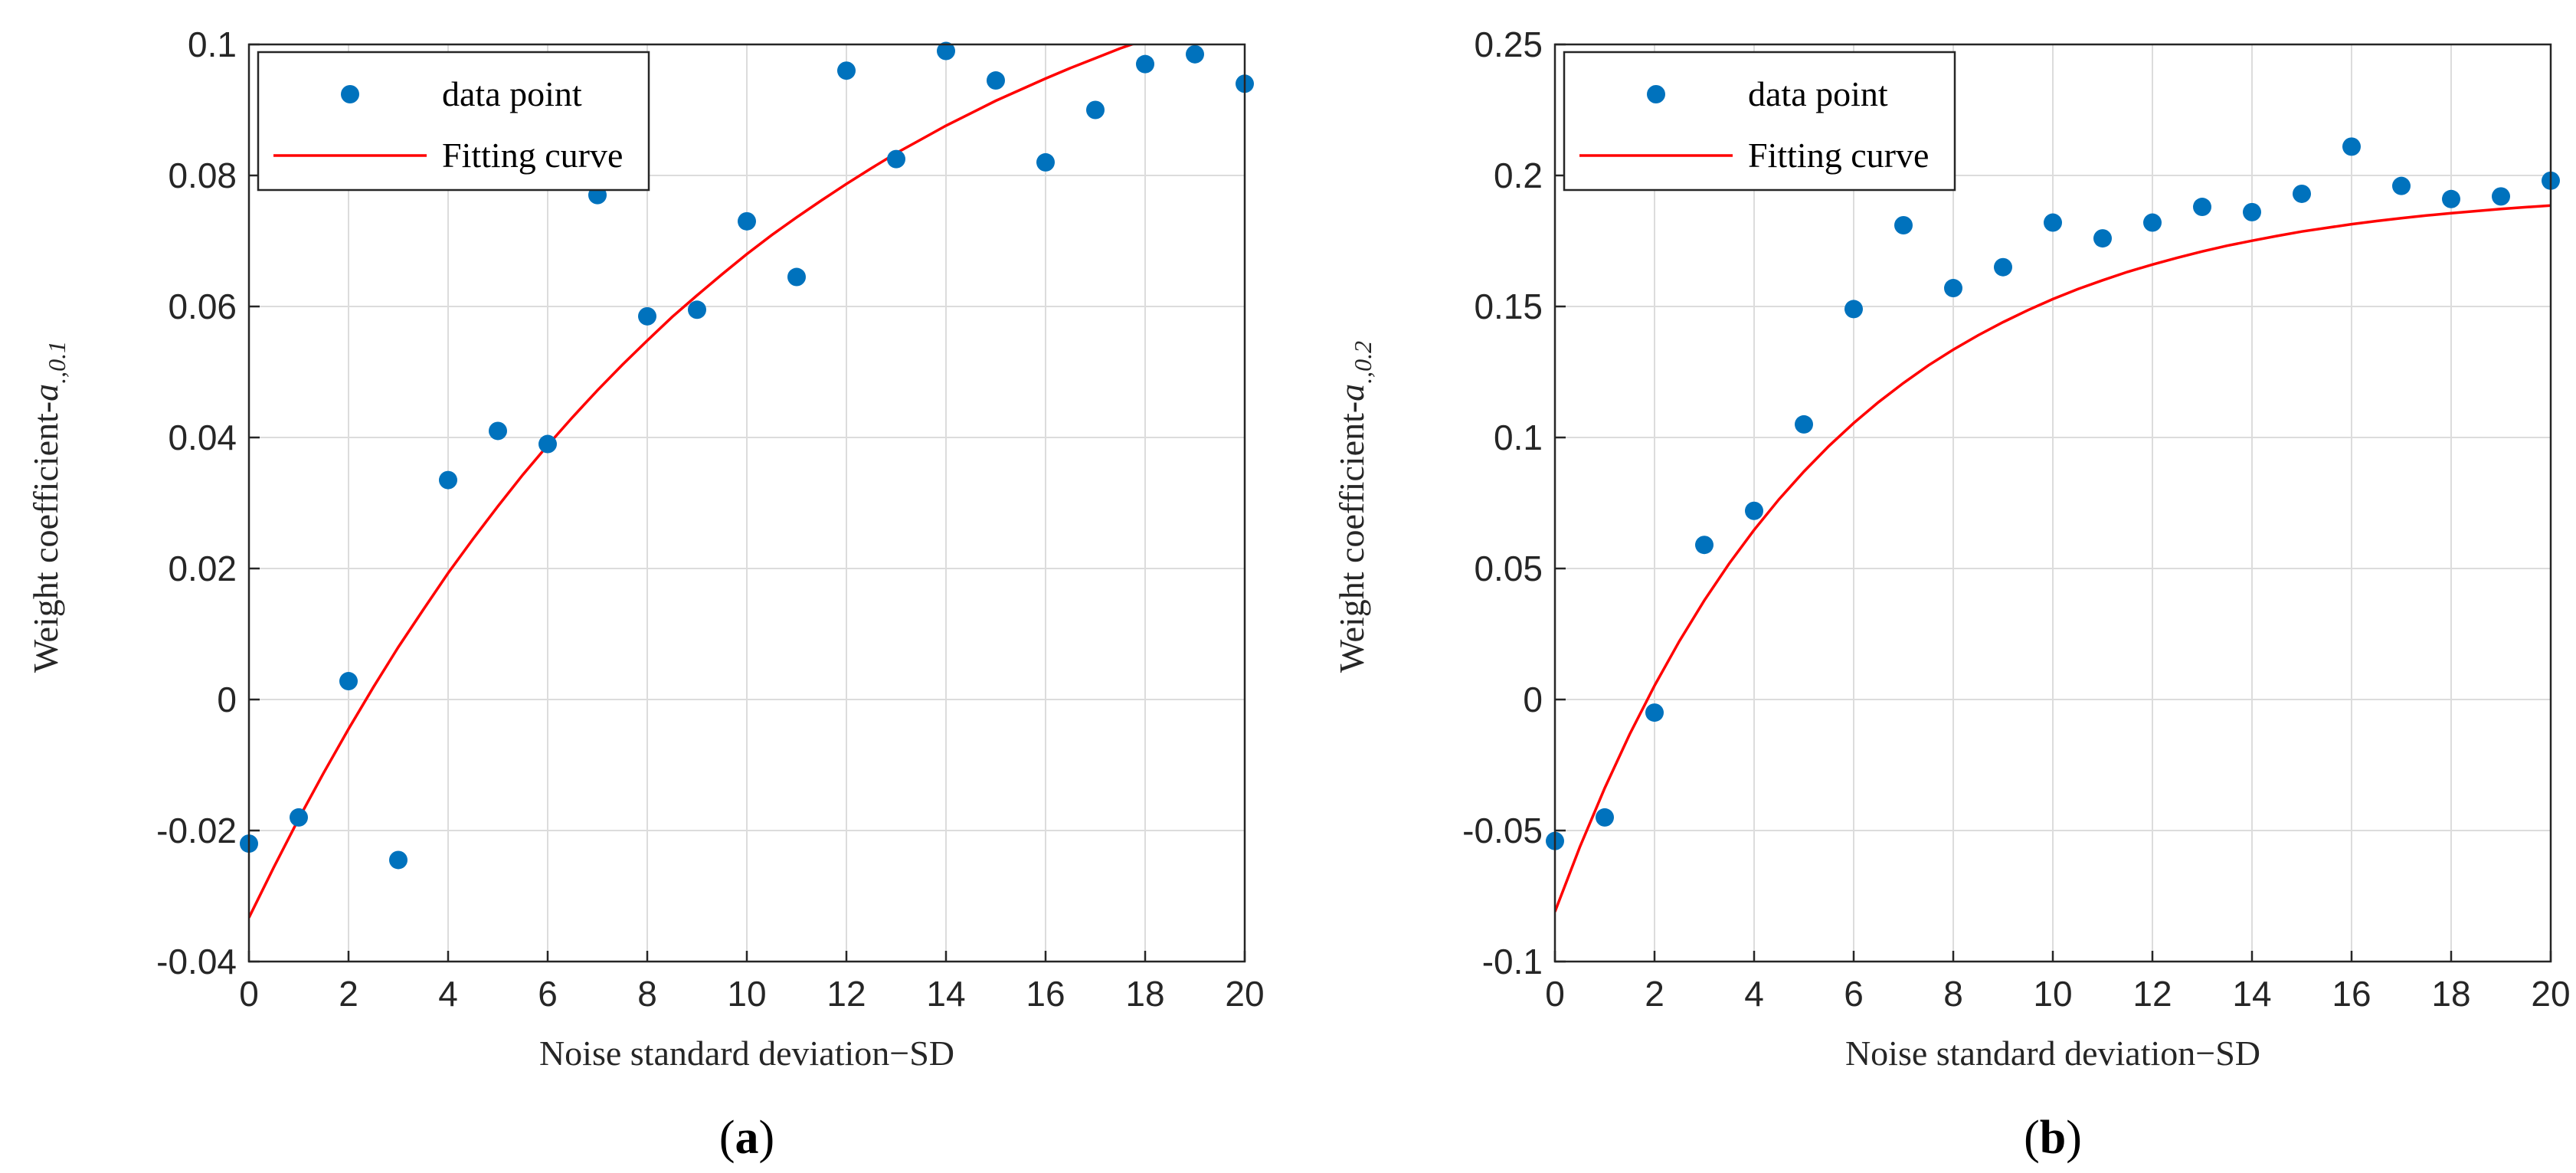  I want to click on y-tick-label: 0.25, so click(1508, 44).